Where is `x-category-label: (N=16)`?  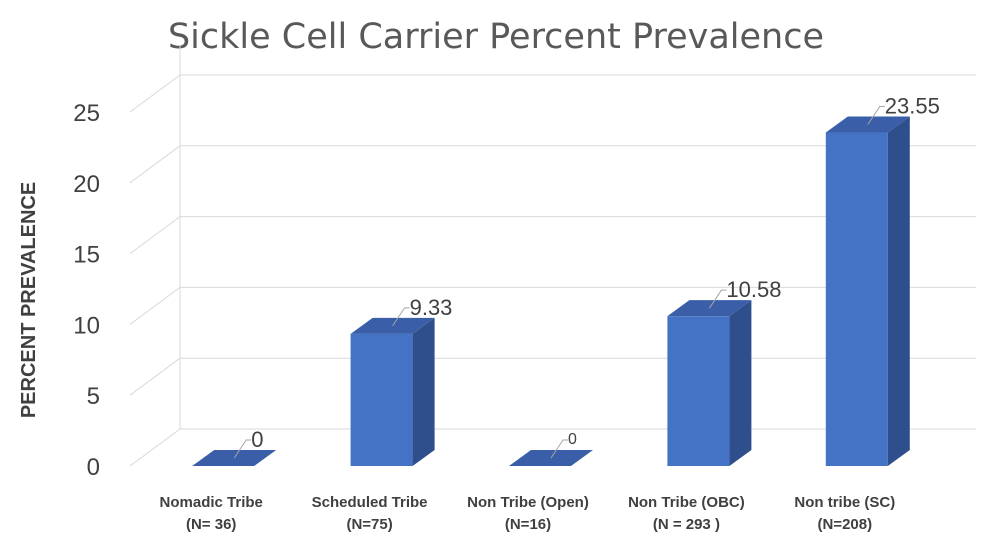
x-category-label: (N=16) is located at coordinates (528, 524).